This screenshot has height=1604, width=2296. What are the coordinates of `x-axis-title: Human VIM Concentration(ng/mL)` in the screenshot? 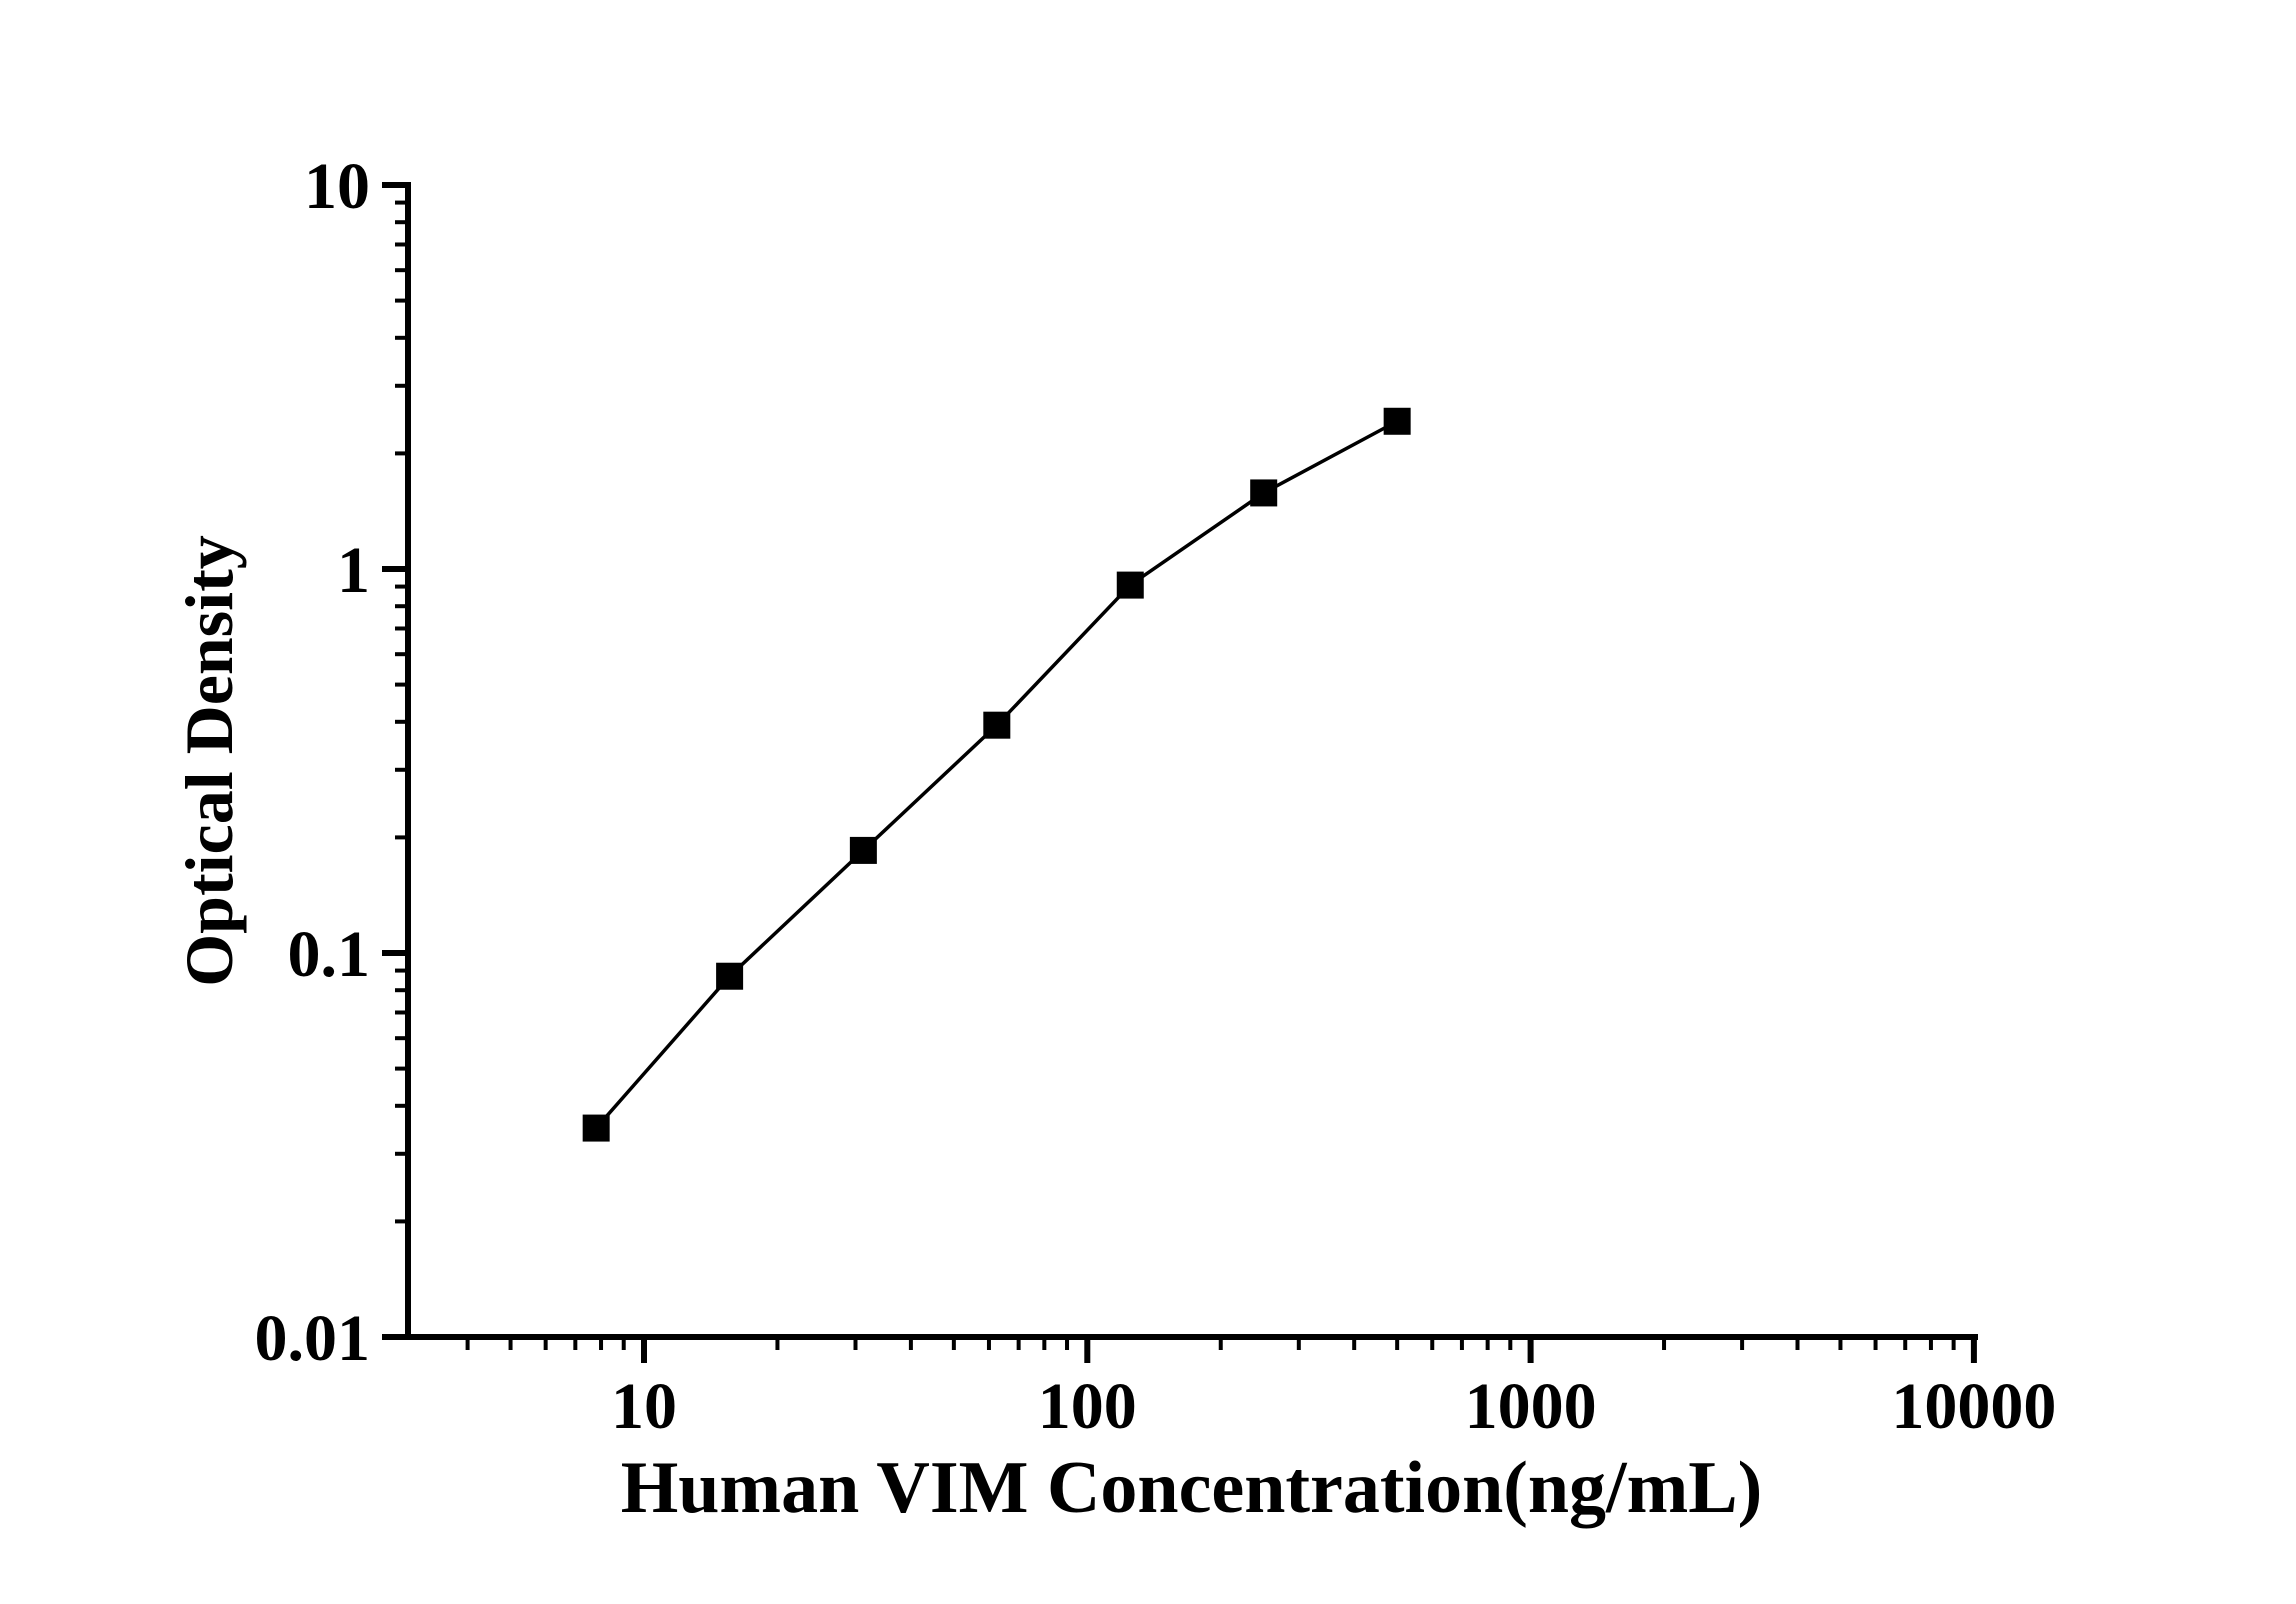 It's located at (1192, 1488).